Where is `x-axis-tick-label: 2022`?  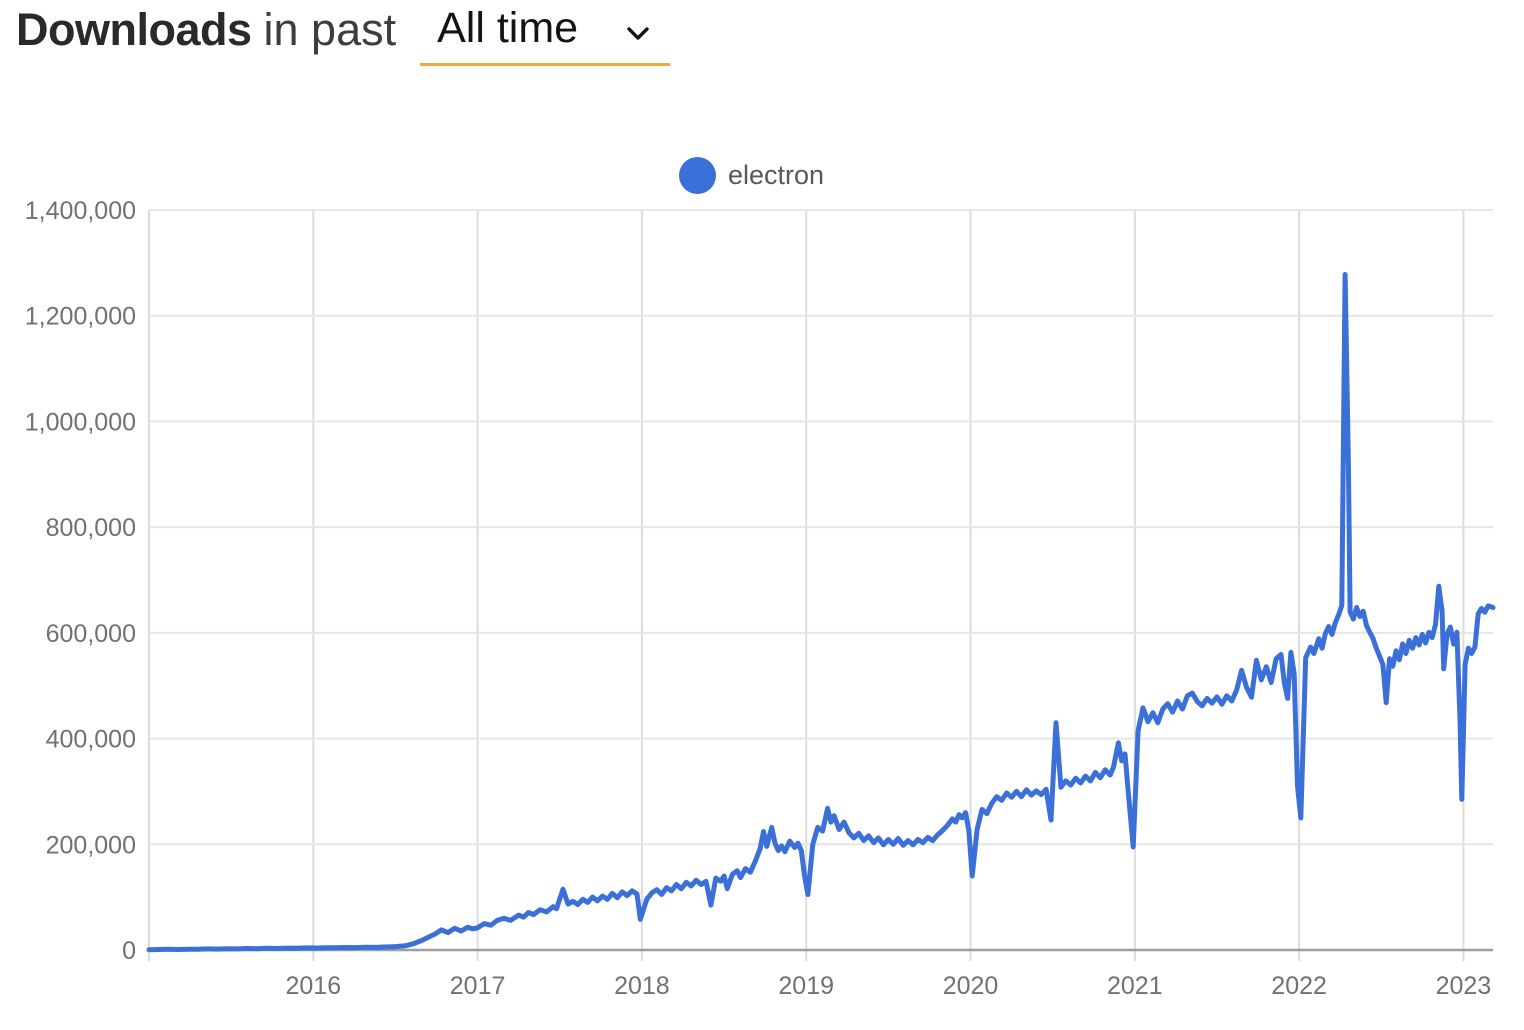
x-axis-tick-label: 2022 is located at coordinates (1299, 986).